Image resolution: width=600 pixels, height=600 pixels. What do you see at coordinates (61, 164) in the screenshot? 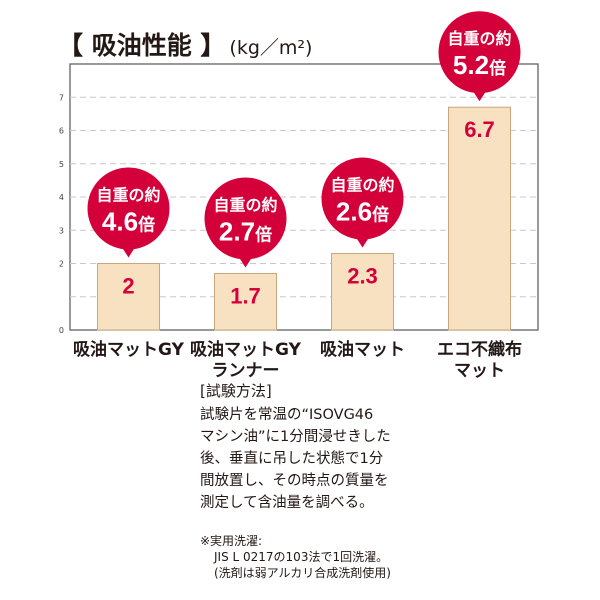
I see `y-tick-label: 5` at bounding box center [61, 164].